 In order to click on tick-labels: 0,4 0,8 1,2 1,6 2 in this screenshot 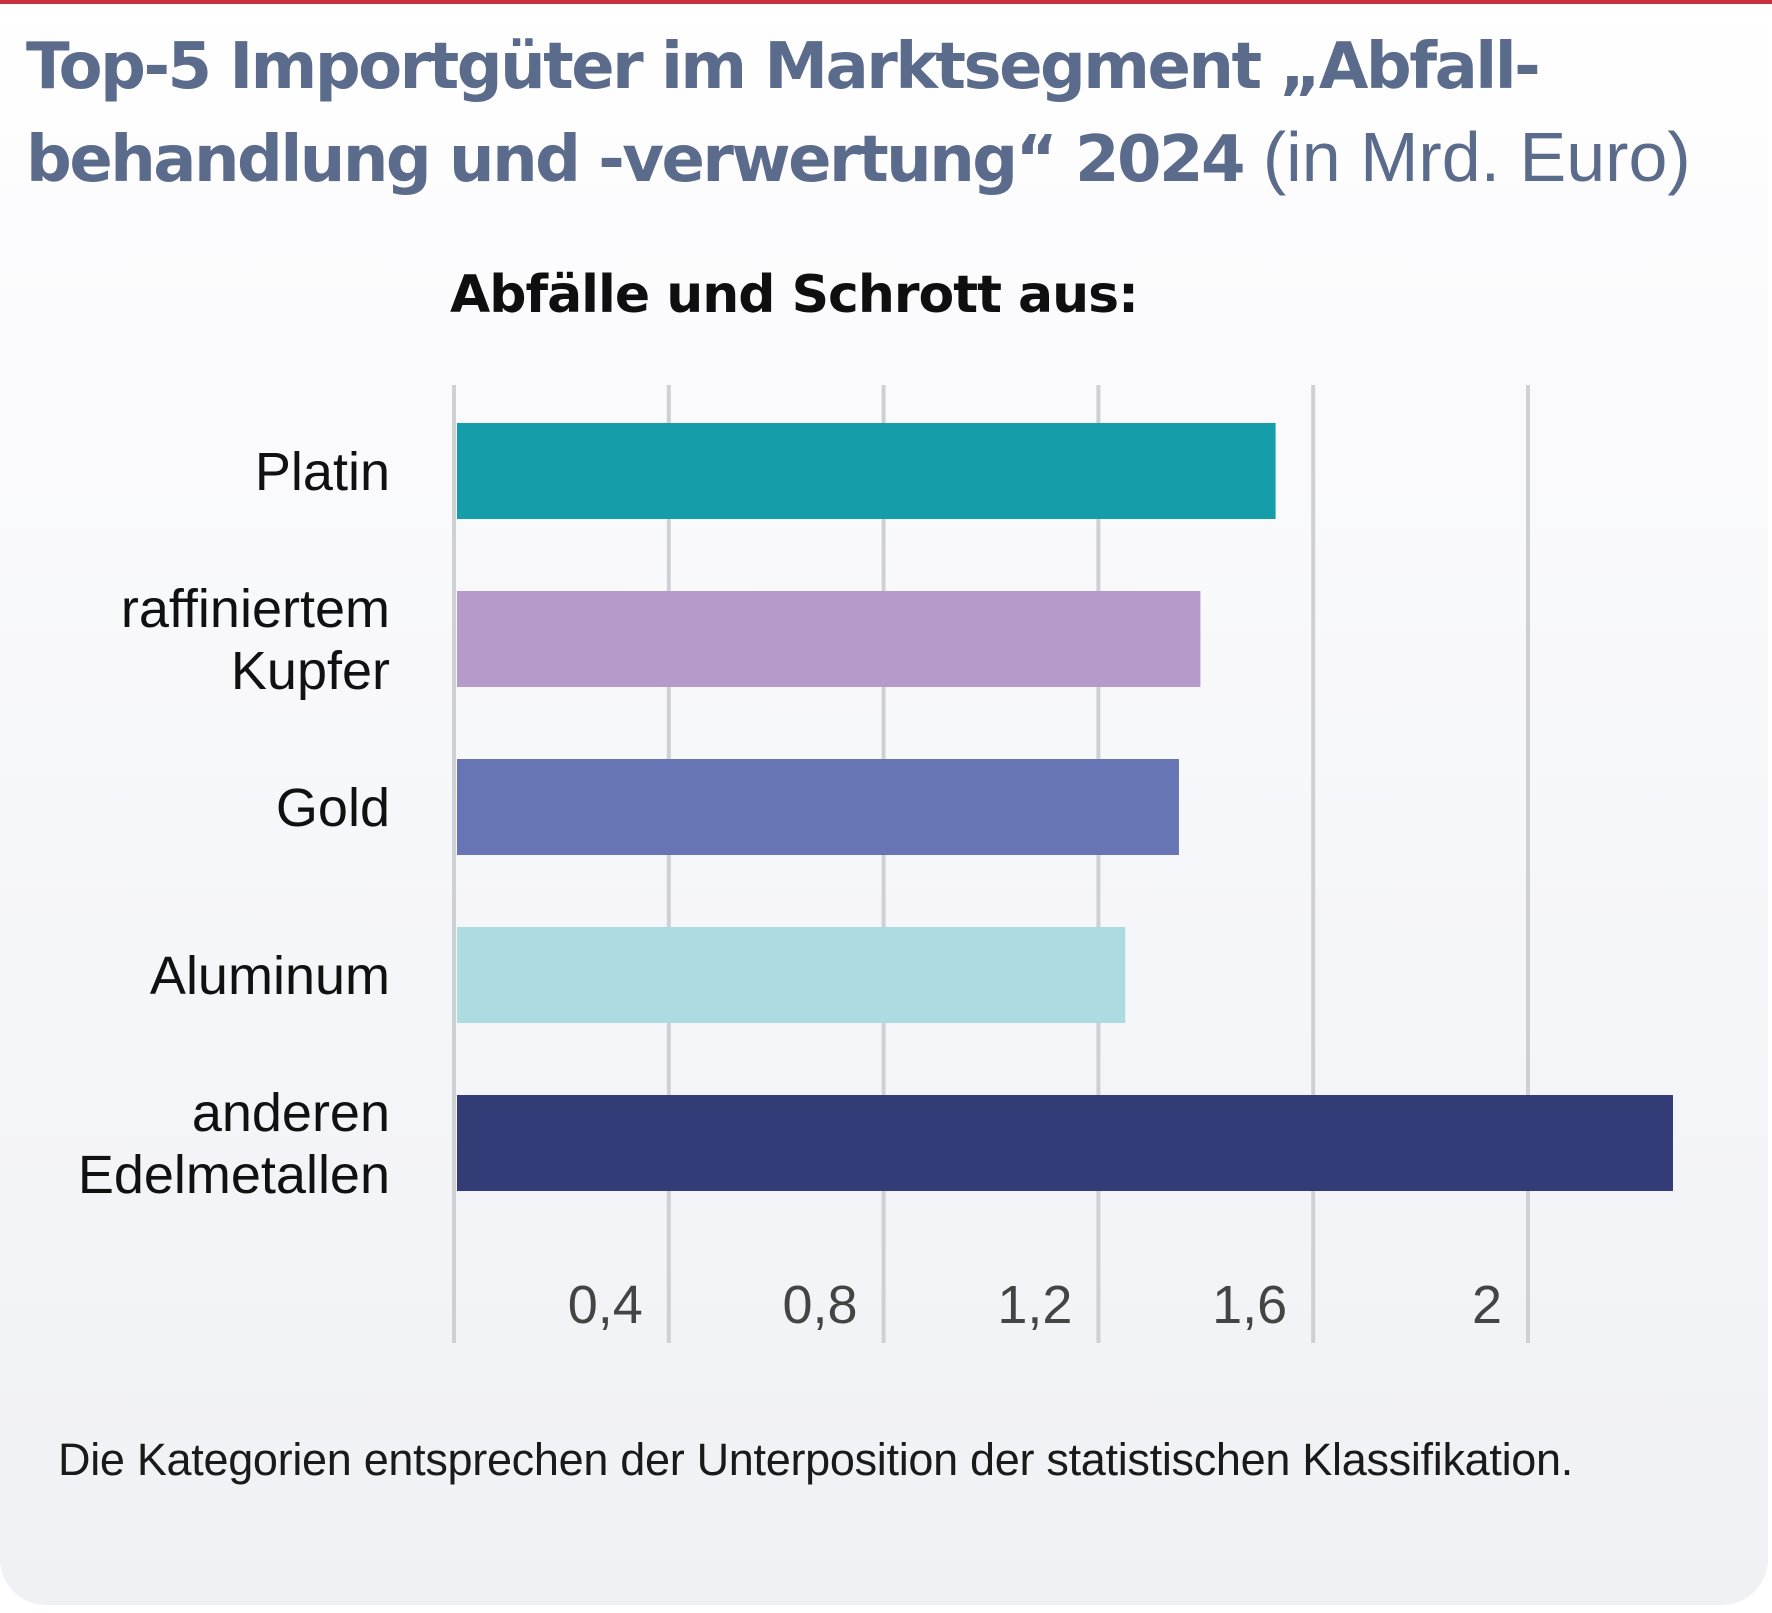, I will do `click(1035, 1305)`.